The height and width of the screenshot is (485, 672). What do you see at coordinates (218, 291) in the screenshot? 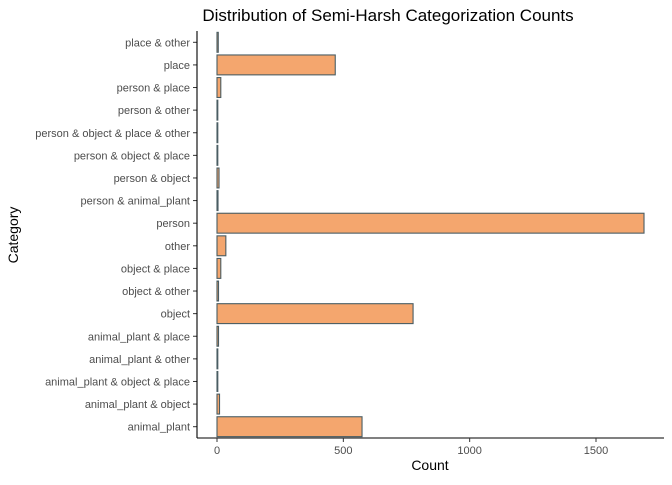
I see `bar-object-other` at bounding box center [218, 291].